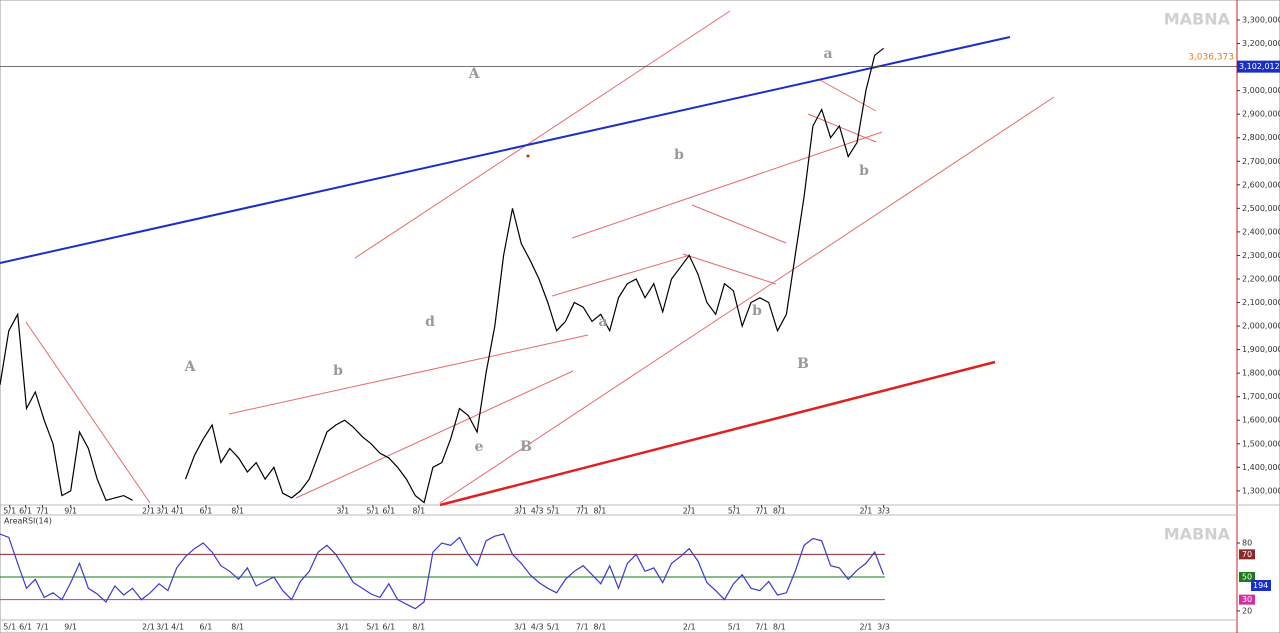 The image size is (1280, 633). I want to click on y-tick-label: 2,200,000, so click(1261, 278).